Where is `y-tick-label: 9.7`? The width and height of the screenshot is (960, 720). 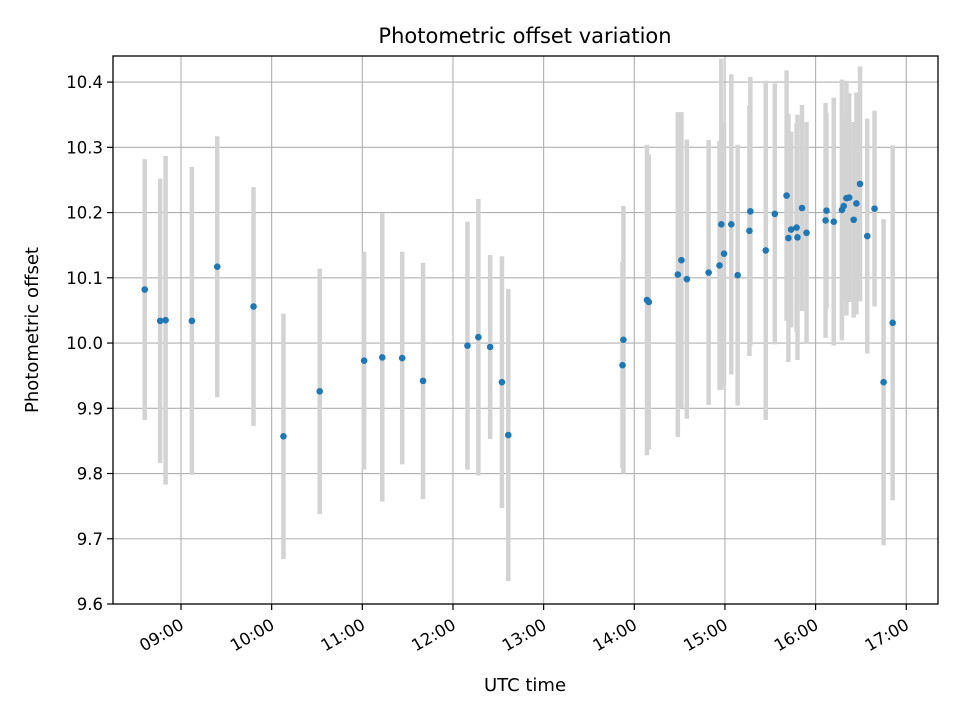
y-tick-label: 9.7 is located at coordinates (90, 539).